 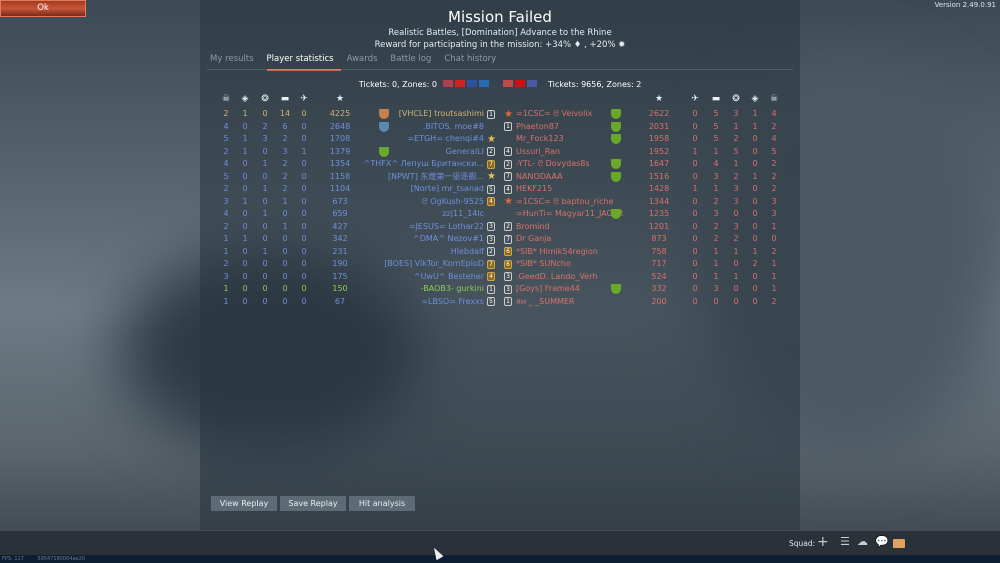 I want to click on player-name: *SIB* SUNcho, so click(x=543, y=263).